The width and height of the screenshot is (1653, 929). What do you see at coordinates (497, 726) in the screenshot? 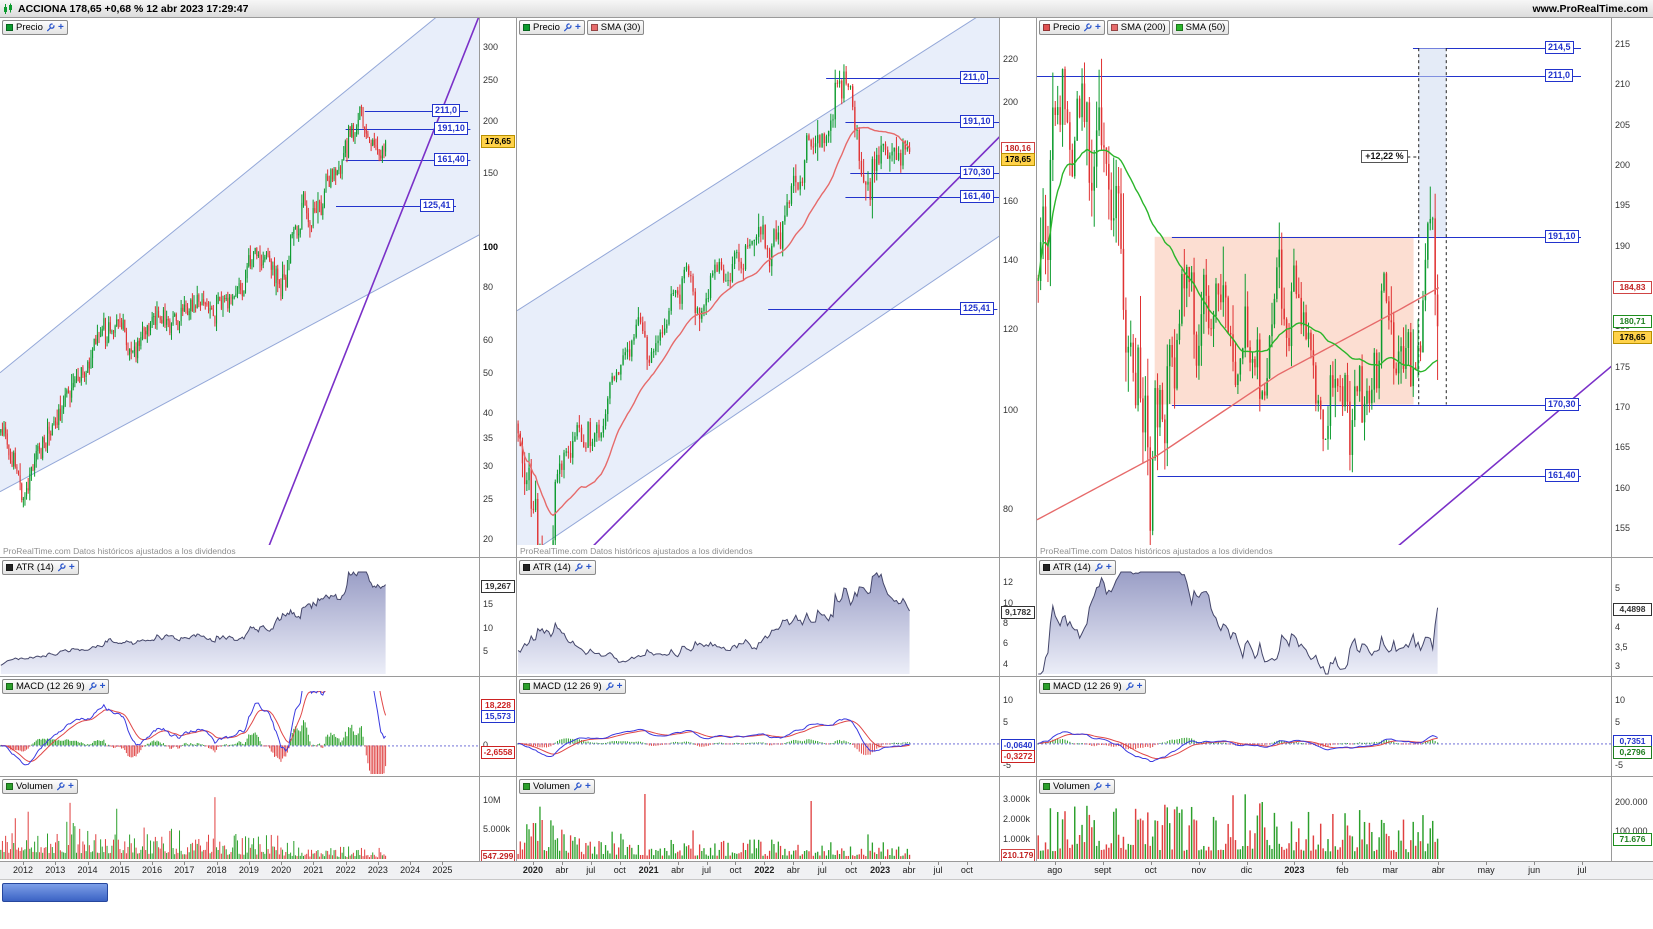
I see `price-scale: 0 18,228 15,573 -2,6558` at bounding box center [497, 726].